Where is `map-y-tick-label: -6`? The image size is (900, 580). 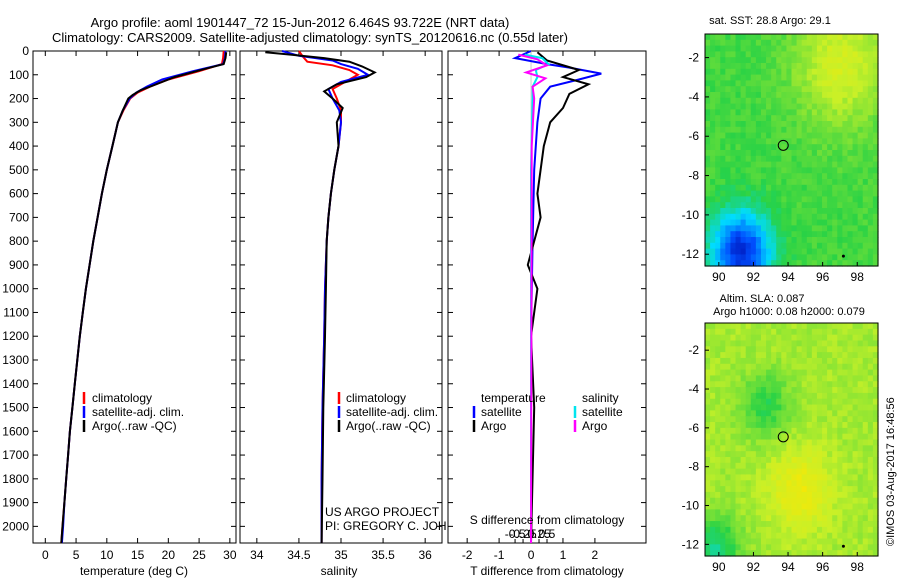
map-y-tick-label: -6 is located at coordinates (693, 136).